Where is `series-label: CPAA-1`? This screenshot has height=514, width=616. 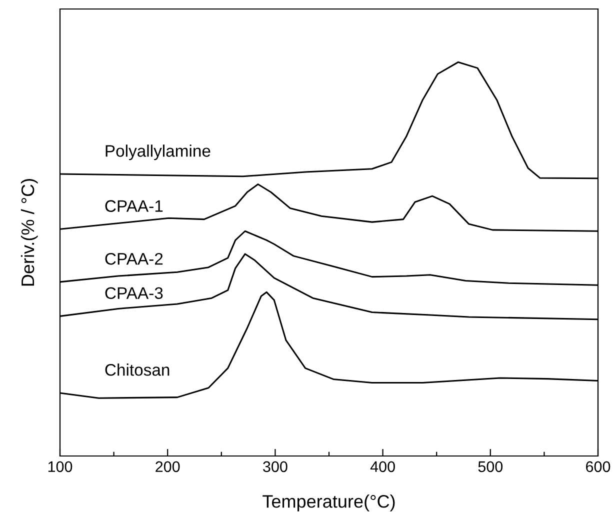
series-label: CPAA-1 is located at coordinates (134, 206).